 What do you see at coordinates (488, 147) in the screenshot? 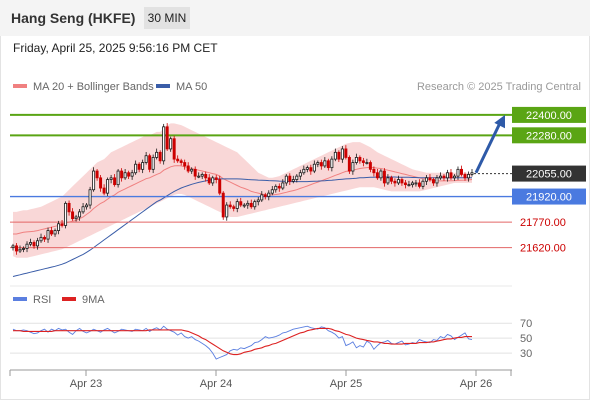
I see `forecast-arrow-shaft` at bounding box center [488, 147].